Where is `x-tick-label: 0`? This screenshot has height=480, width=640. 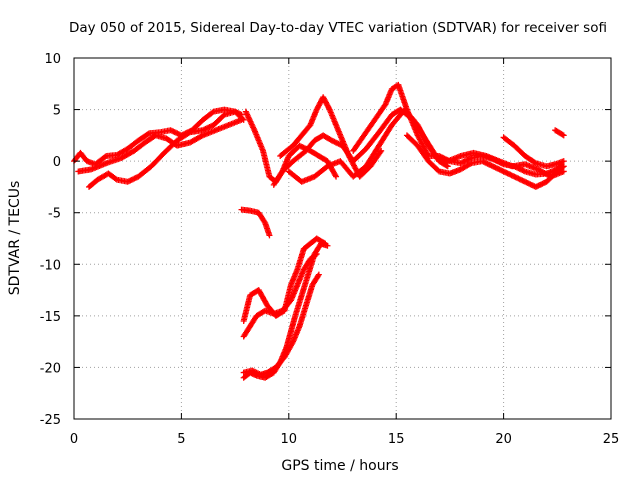
x-tick-label: 0 is located at coordinates (74, 439).